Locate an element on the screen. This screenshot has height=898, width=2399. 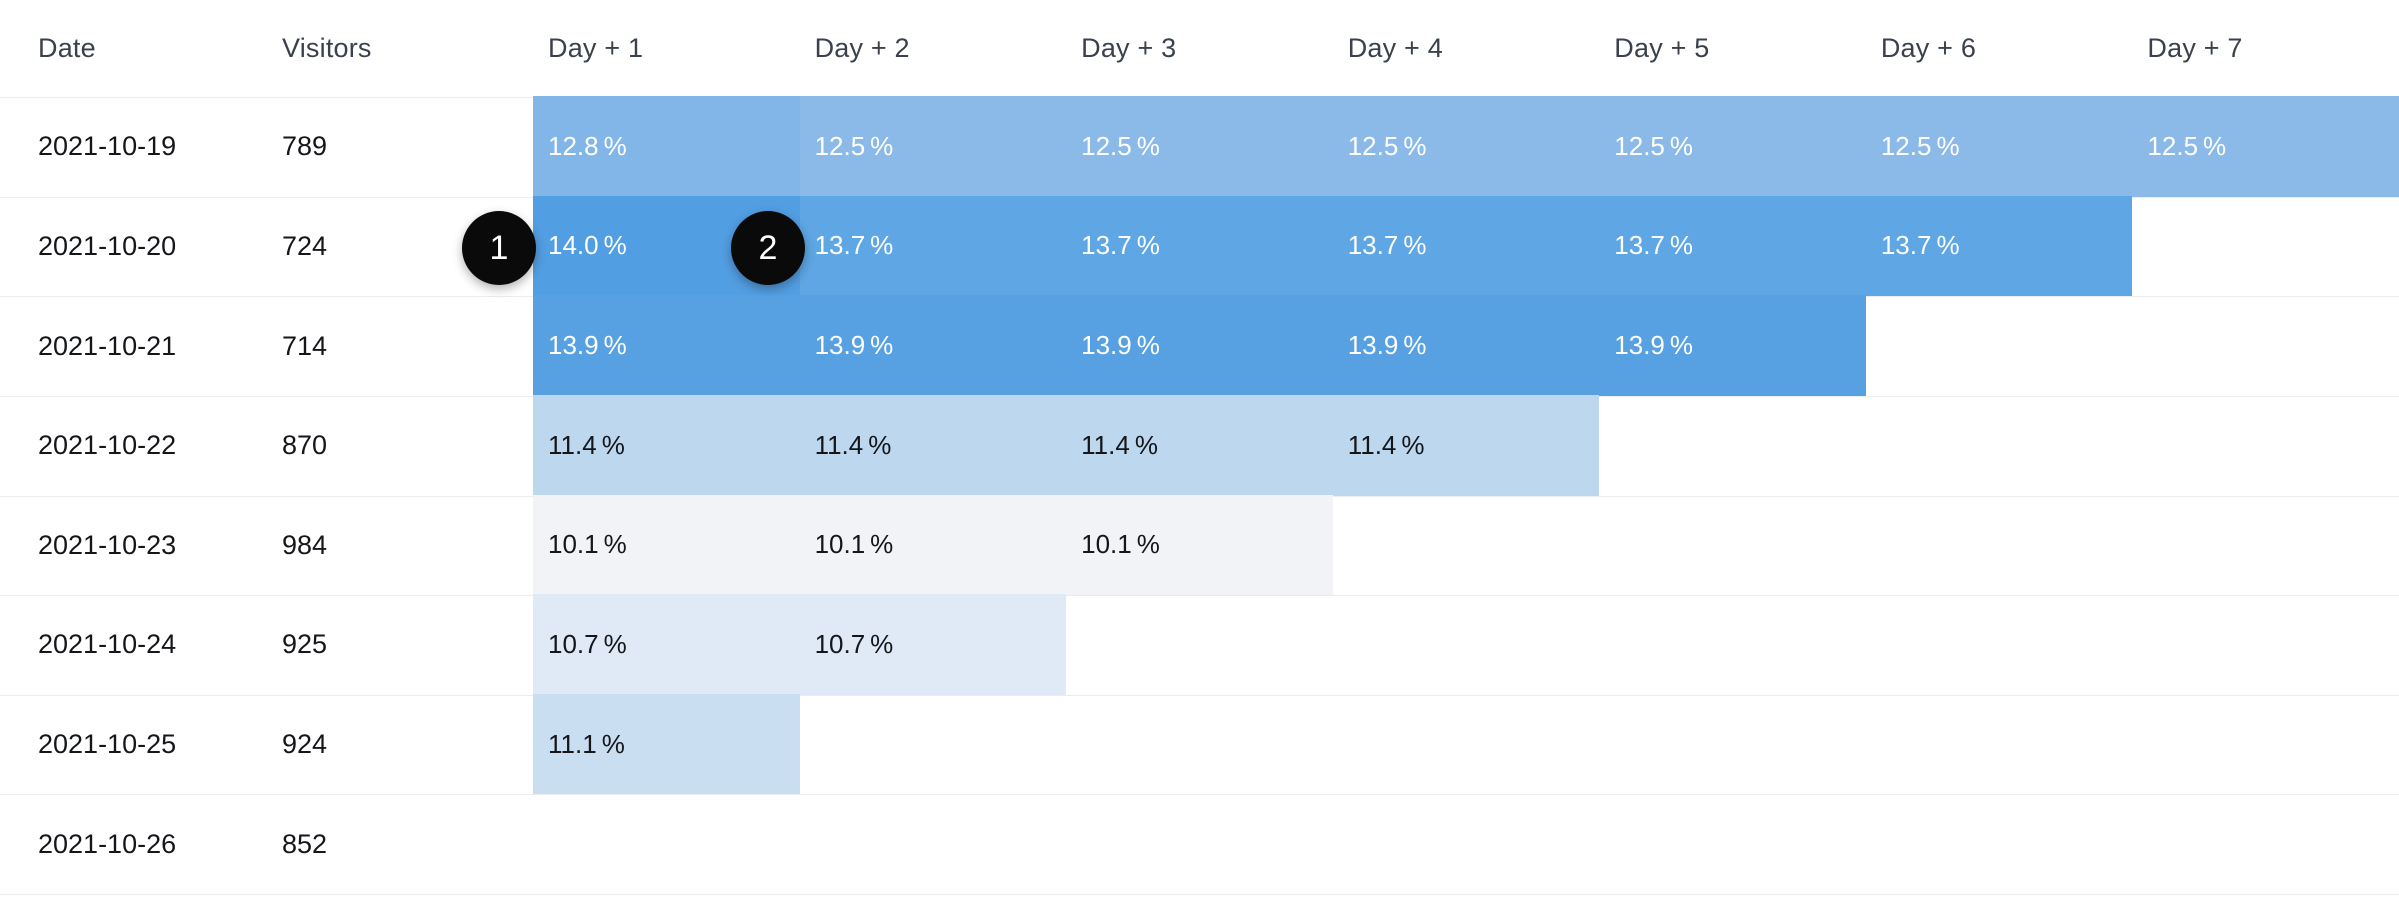
date-cell: 2021-10-22 is located at coordinates (107, 445).